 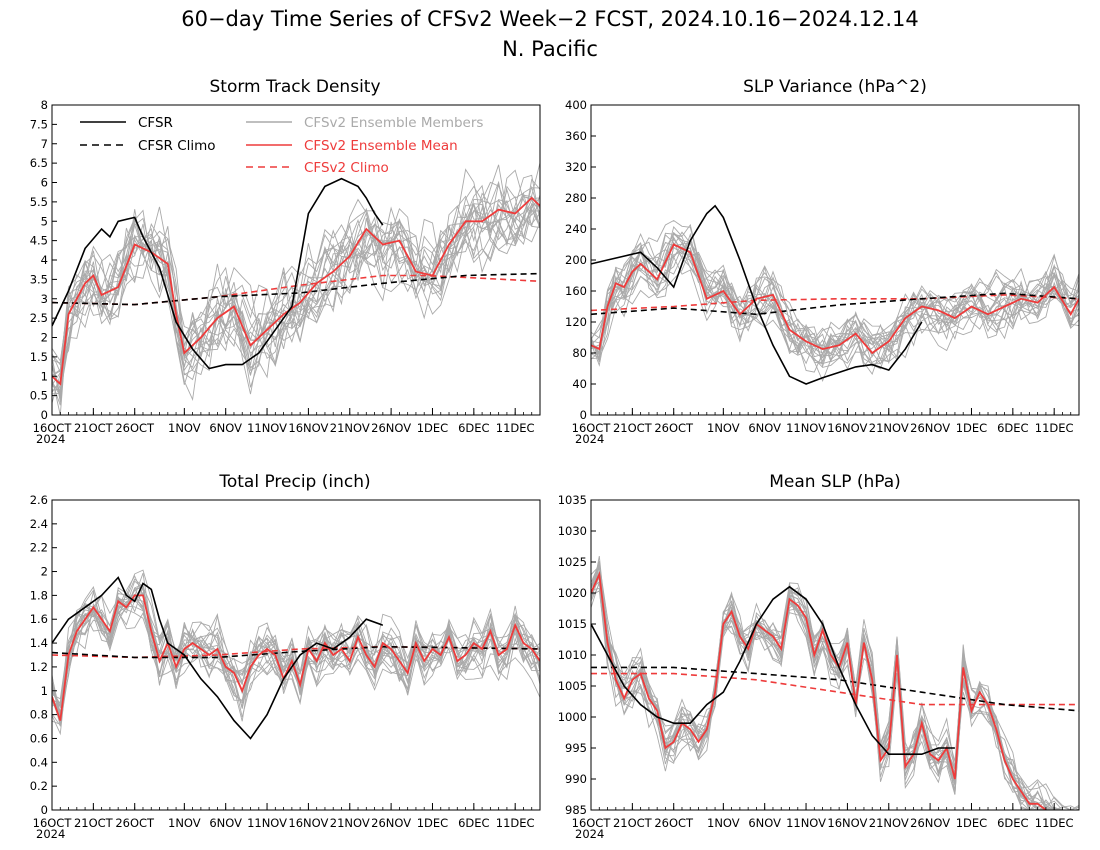 I want to click on y-tick-label: 200, so click(x=576, y=260).